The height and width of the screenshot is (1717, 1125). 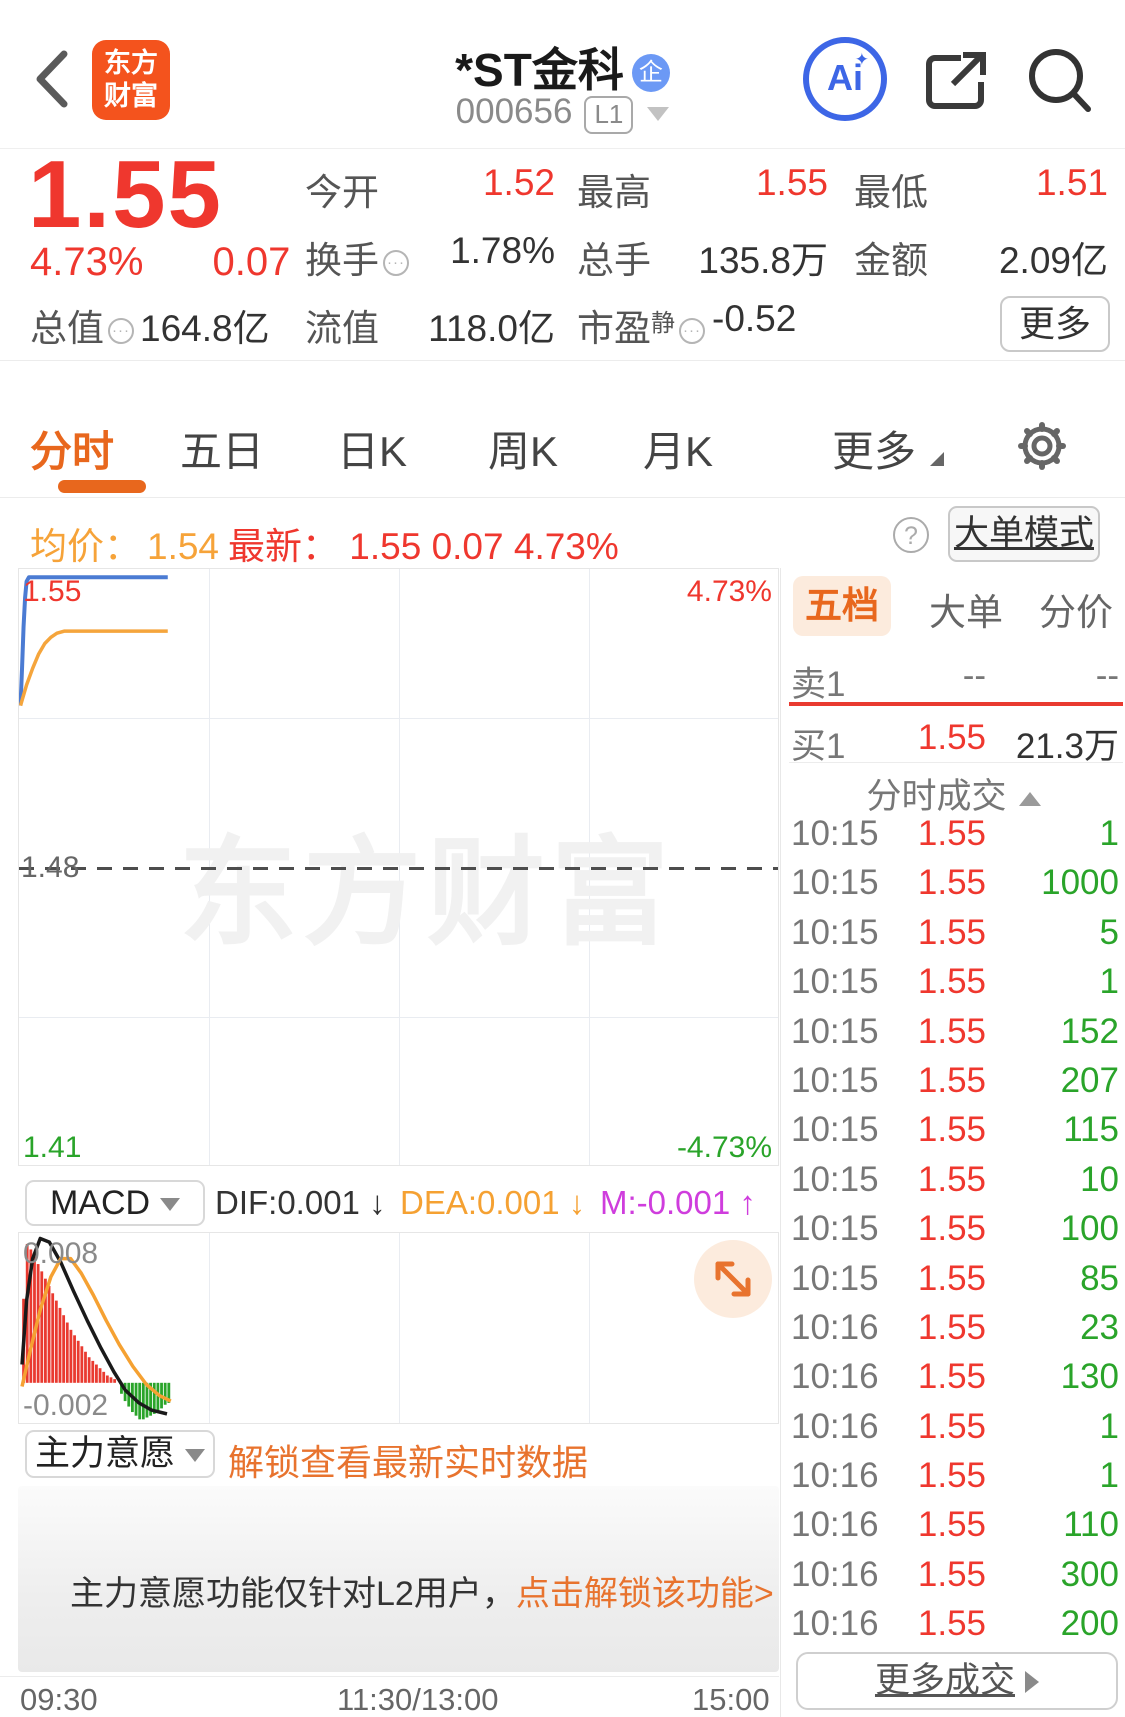 What do you see at coordinates (427, 894) in the screenshot?
I see `watermark: 东方财富` at bounding box center [427, 894].